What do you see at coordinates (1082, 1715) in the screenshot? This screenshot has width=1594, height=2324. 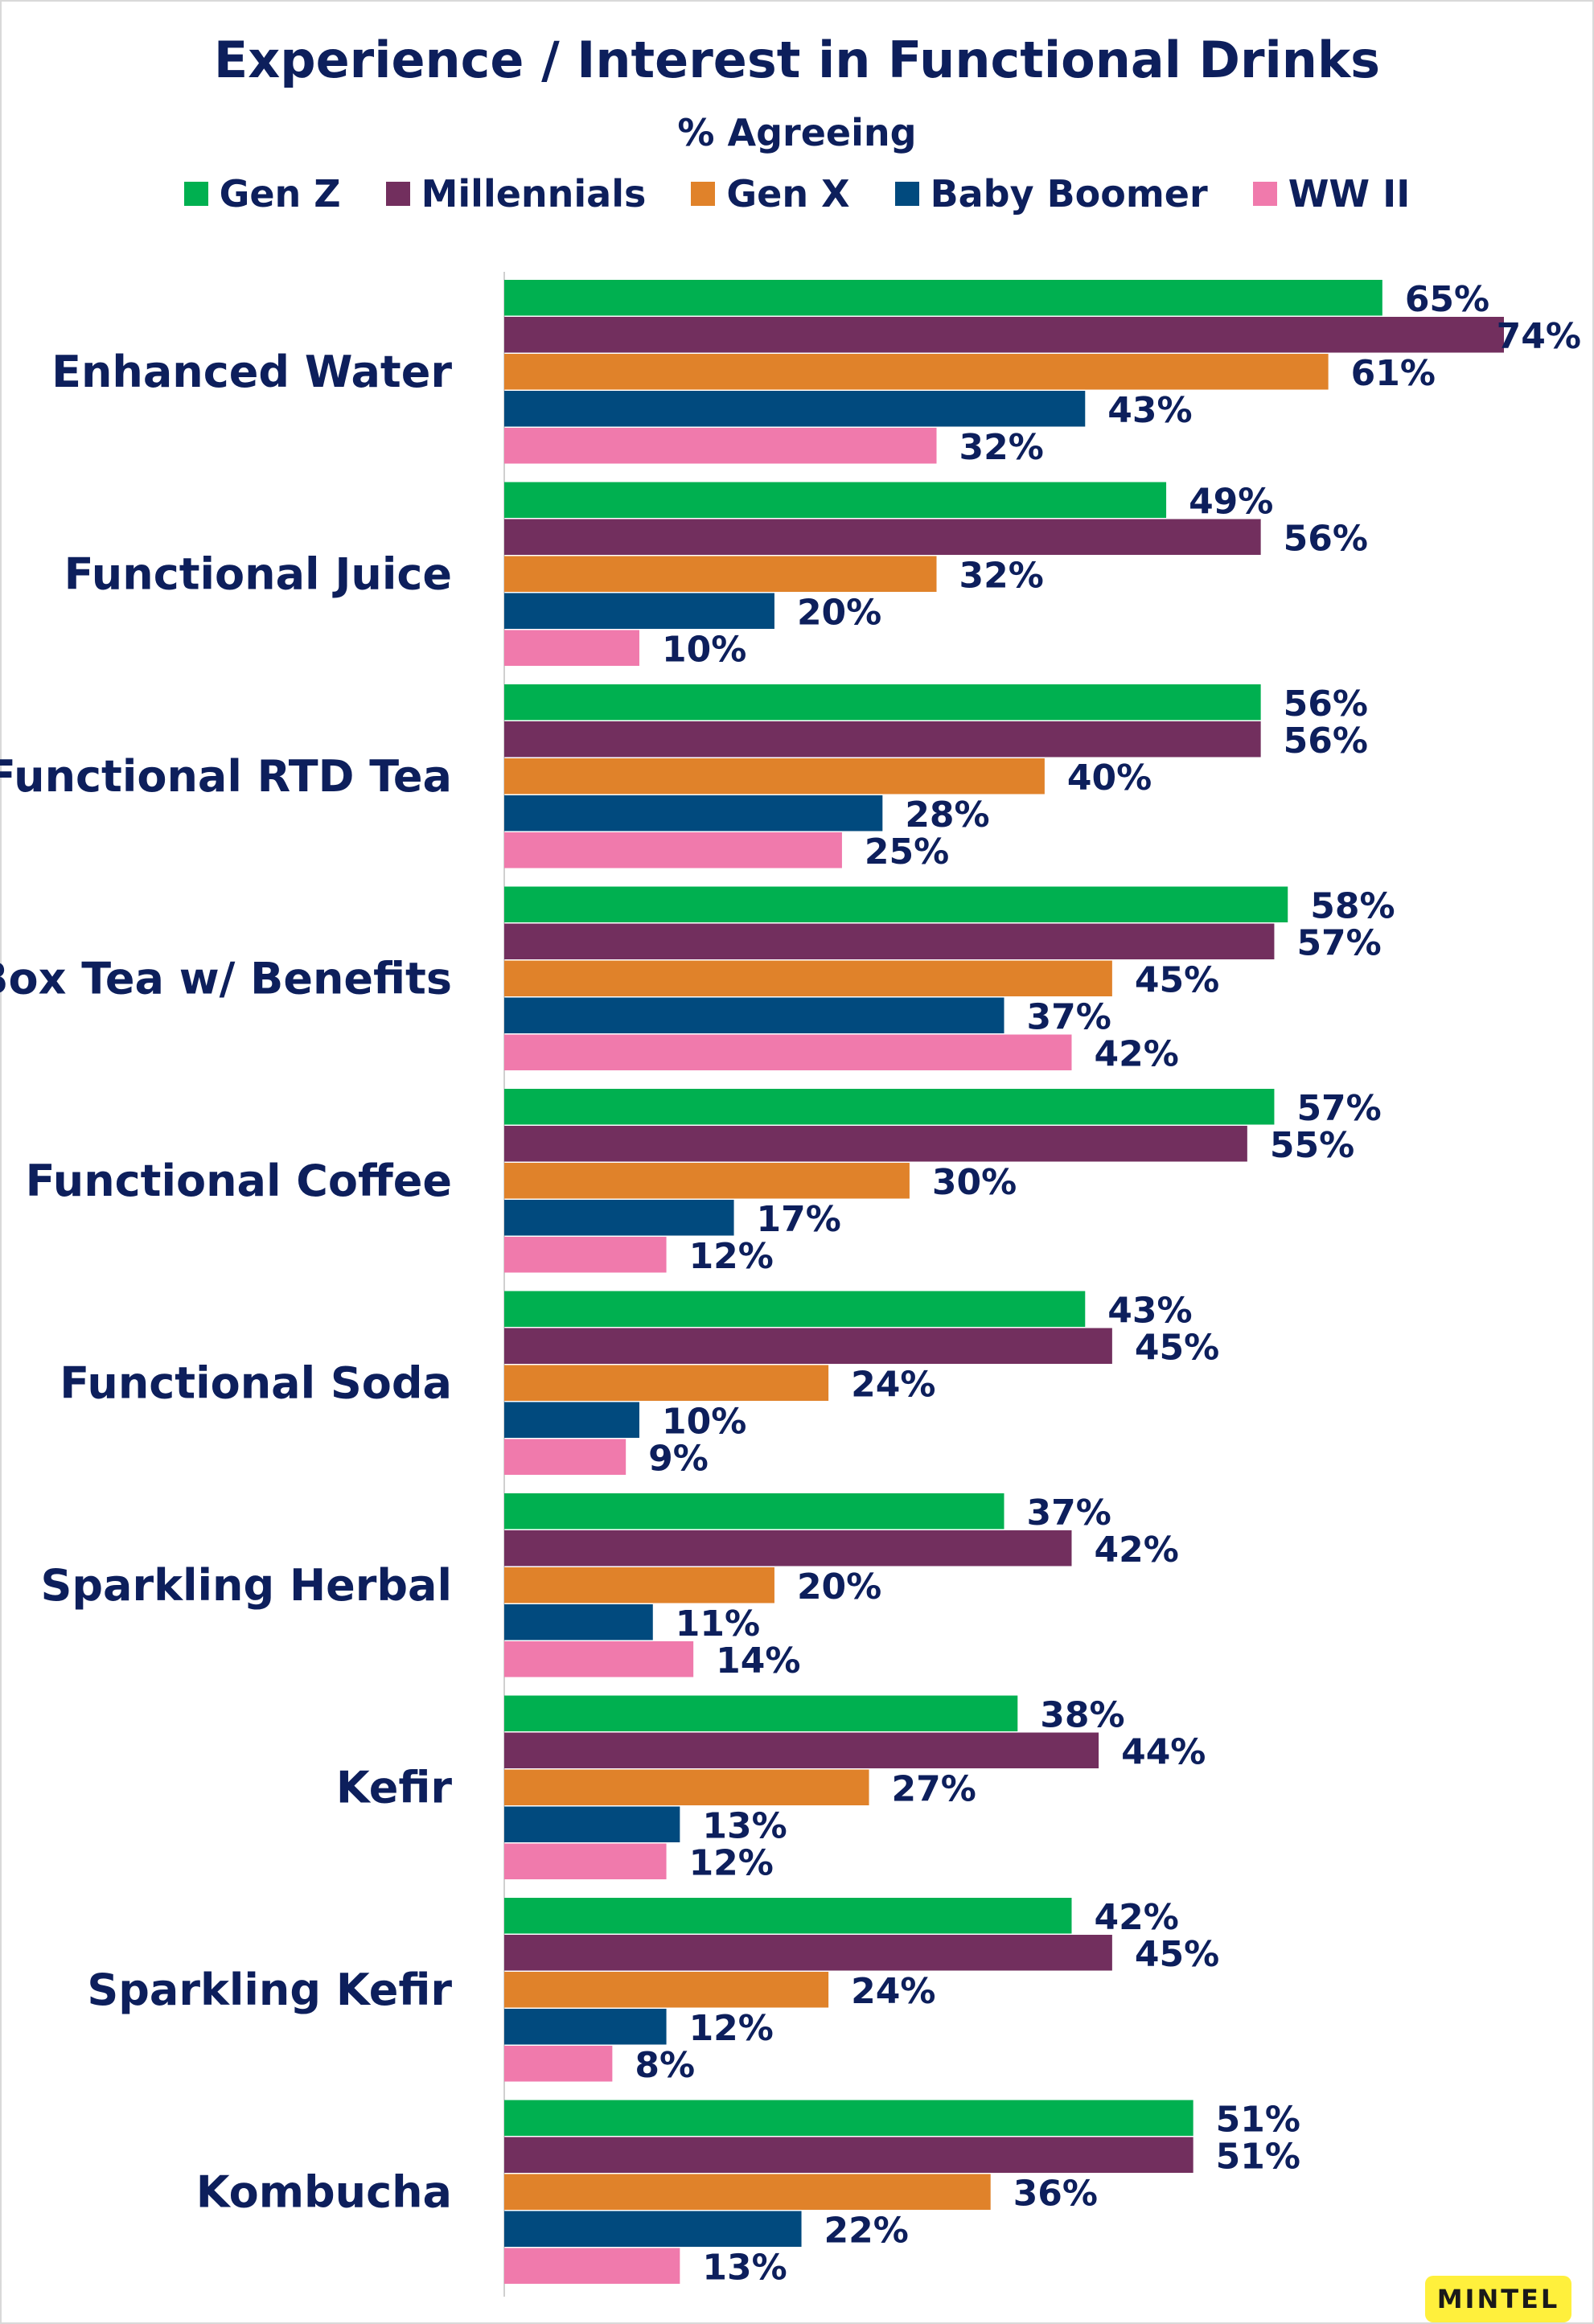 I see `data-label: 38%` at bounding box center [1082, 1715].